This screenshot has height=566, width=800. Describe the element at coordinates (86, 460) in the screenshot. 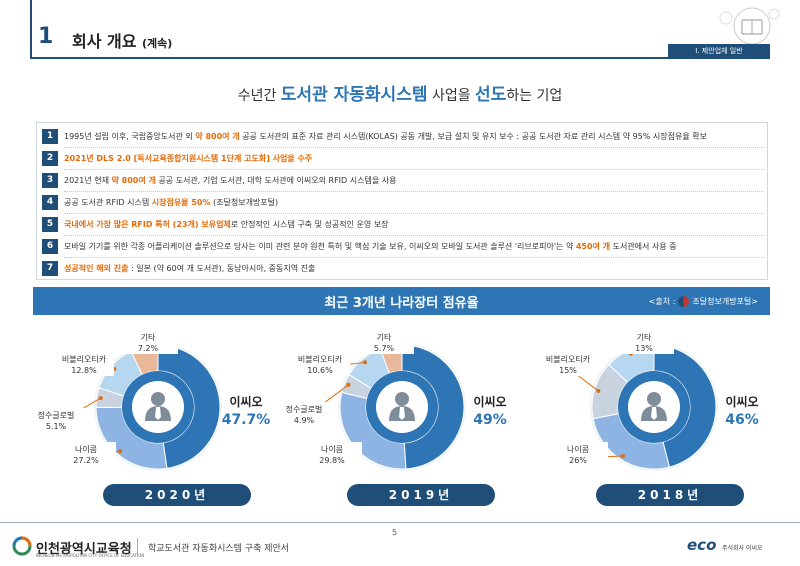

I see `slice-value-label: 27.2%` at that location.